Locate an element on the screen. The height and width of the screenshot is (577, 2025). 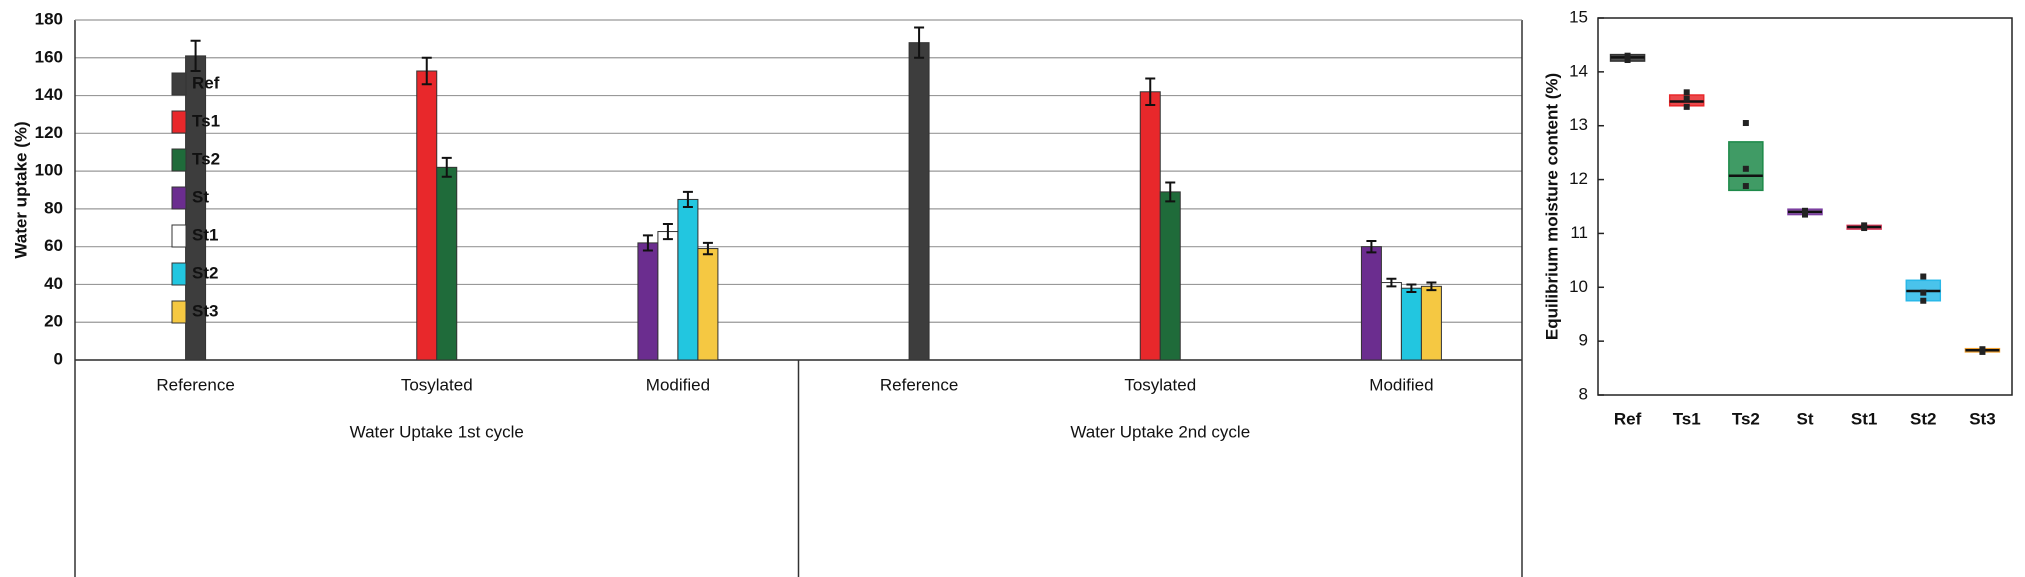
legend-label: Ref is located at coordinates (206, 82).